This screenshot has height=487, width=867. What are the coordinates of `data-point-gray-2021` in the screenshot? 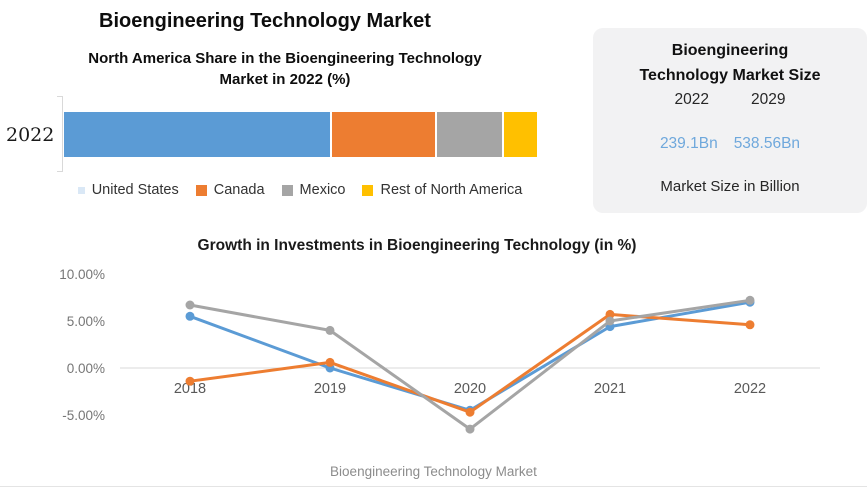 It's located at (610, 321).